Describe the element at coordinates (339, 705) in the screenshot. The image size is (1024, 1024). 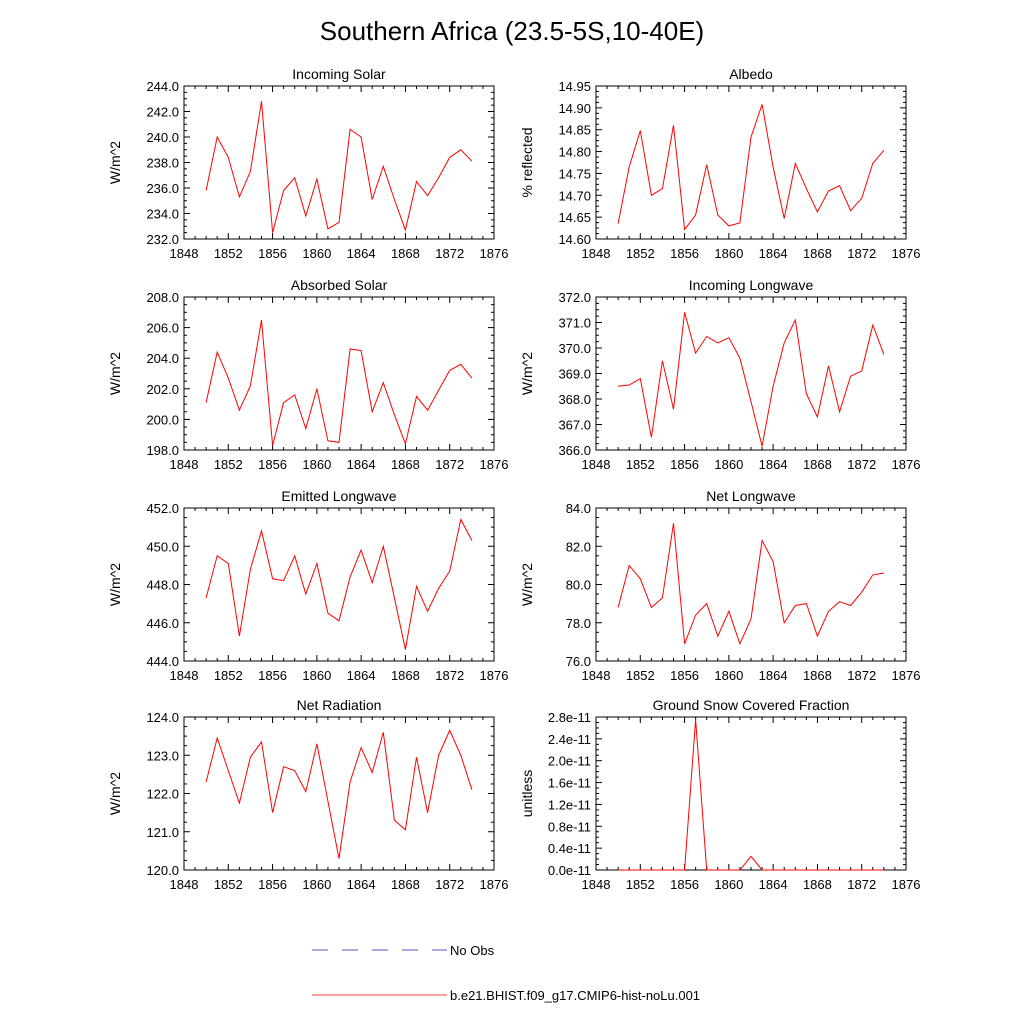
I see `panel-title: Net Radiation` at that location.